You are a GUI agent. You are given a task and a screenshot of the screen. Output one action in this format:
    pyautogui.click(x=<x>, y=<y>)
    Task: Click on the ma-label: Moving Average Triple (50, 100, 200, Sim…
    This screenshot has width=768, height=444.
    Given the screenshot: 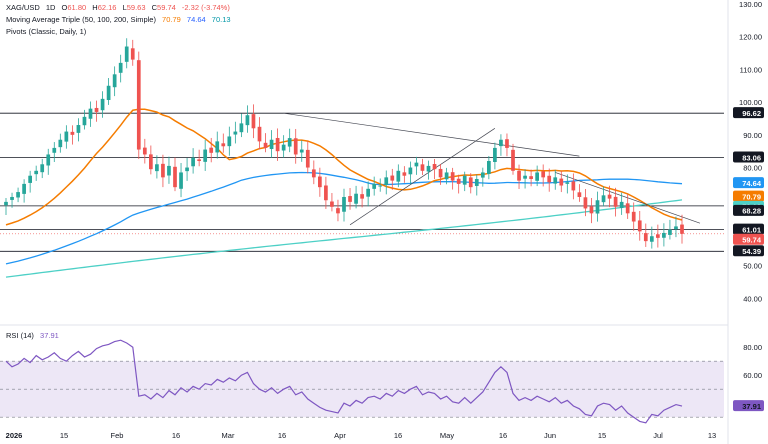 What is the action you would take?
    pyautogui.click(x=81, y=19)
    